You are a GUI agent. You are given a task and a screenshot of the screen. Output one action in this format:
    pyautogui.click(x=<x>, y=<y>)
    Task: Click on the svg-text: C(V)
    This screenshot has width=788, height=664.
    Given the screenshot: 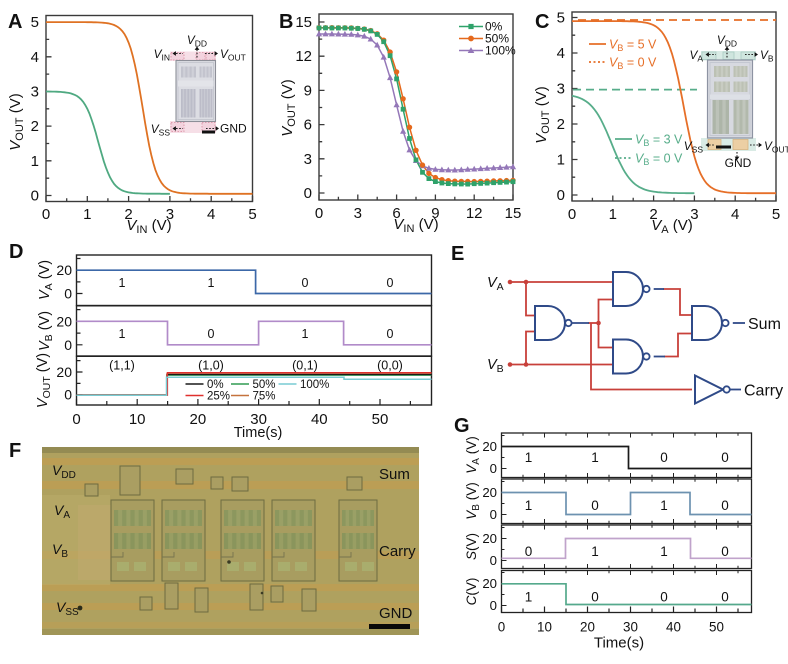 What is the action you would take?
    pyautogui.click(x=471, y=592)
    